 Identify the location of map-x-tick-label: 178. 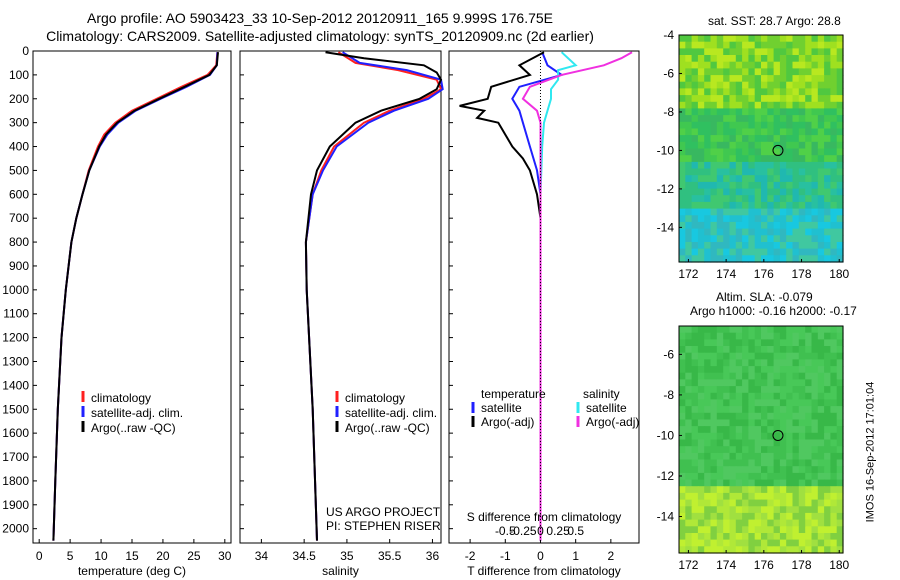
(802, 274).